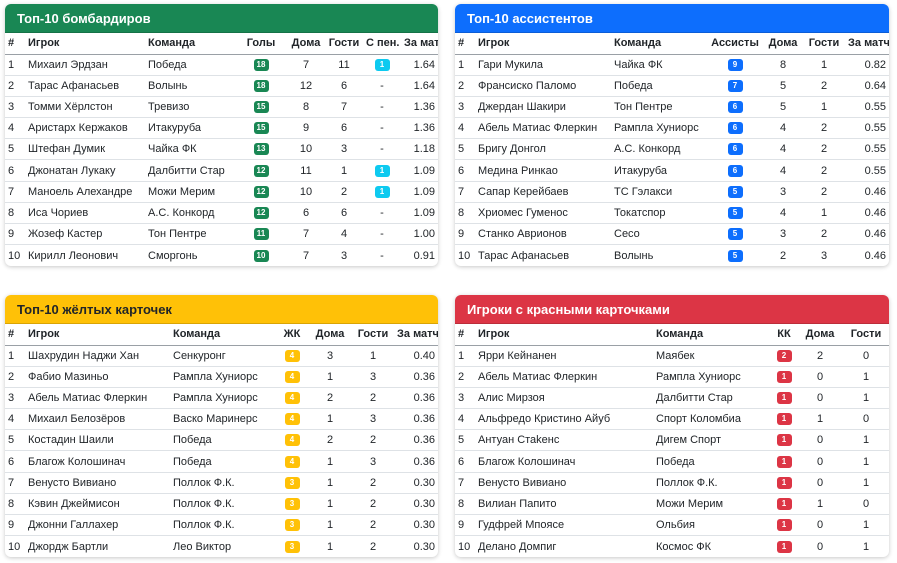  Describe the element at coordinates (97, 377) in the screenshot. I see `player-name: Фабио Мазиньо` at that location.